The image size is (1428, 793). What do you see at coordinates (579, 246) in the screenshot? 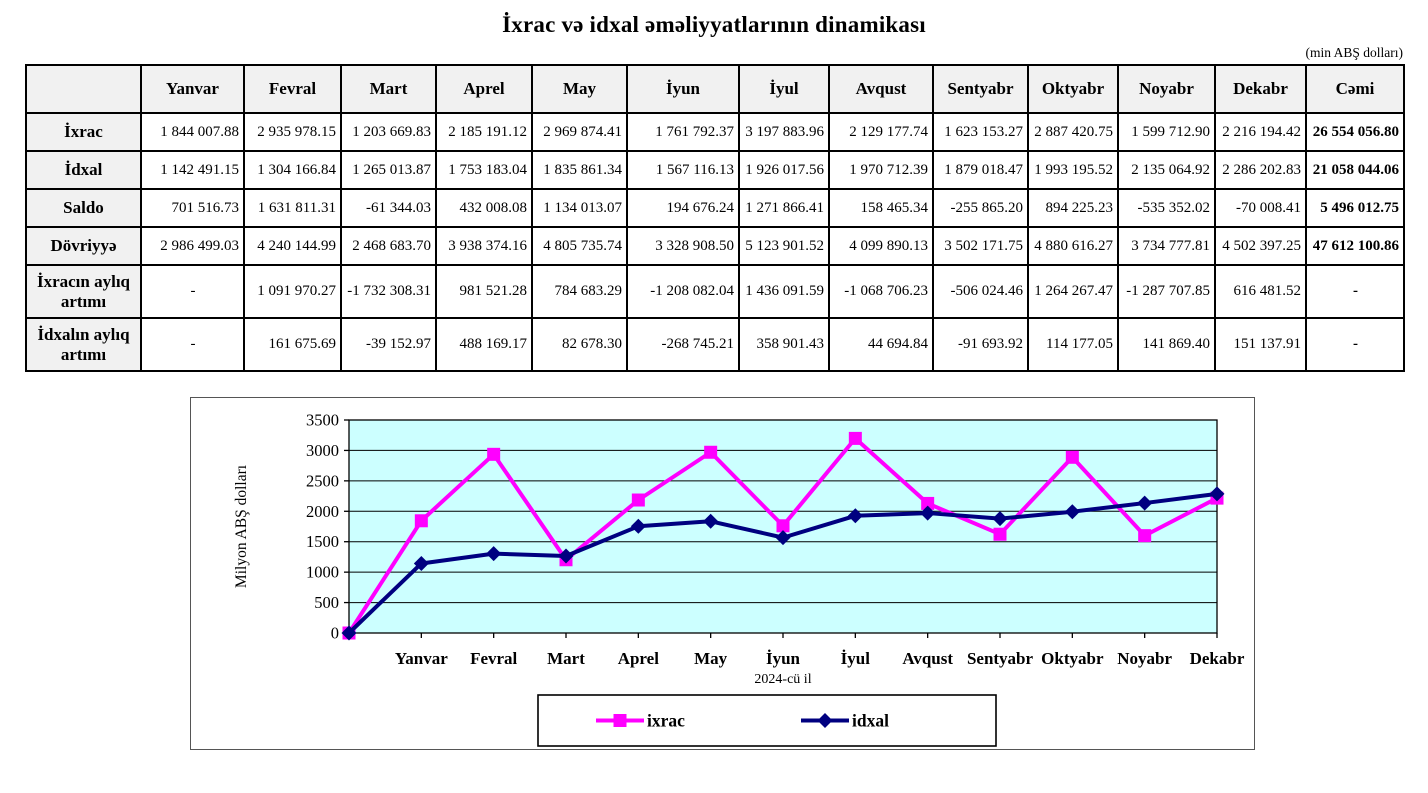
I see `table-cell: 4 805 735.74` at bounding box center [579, 246].